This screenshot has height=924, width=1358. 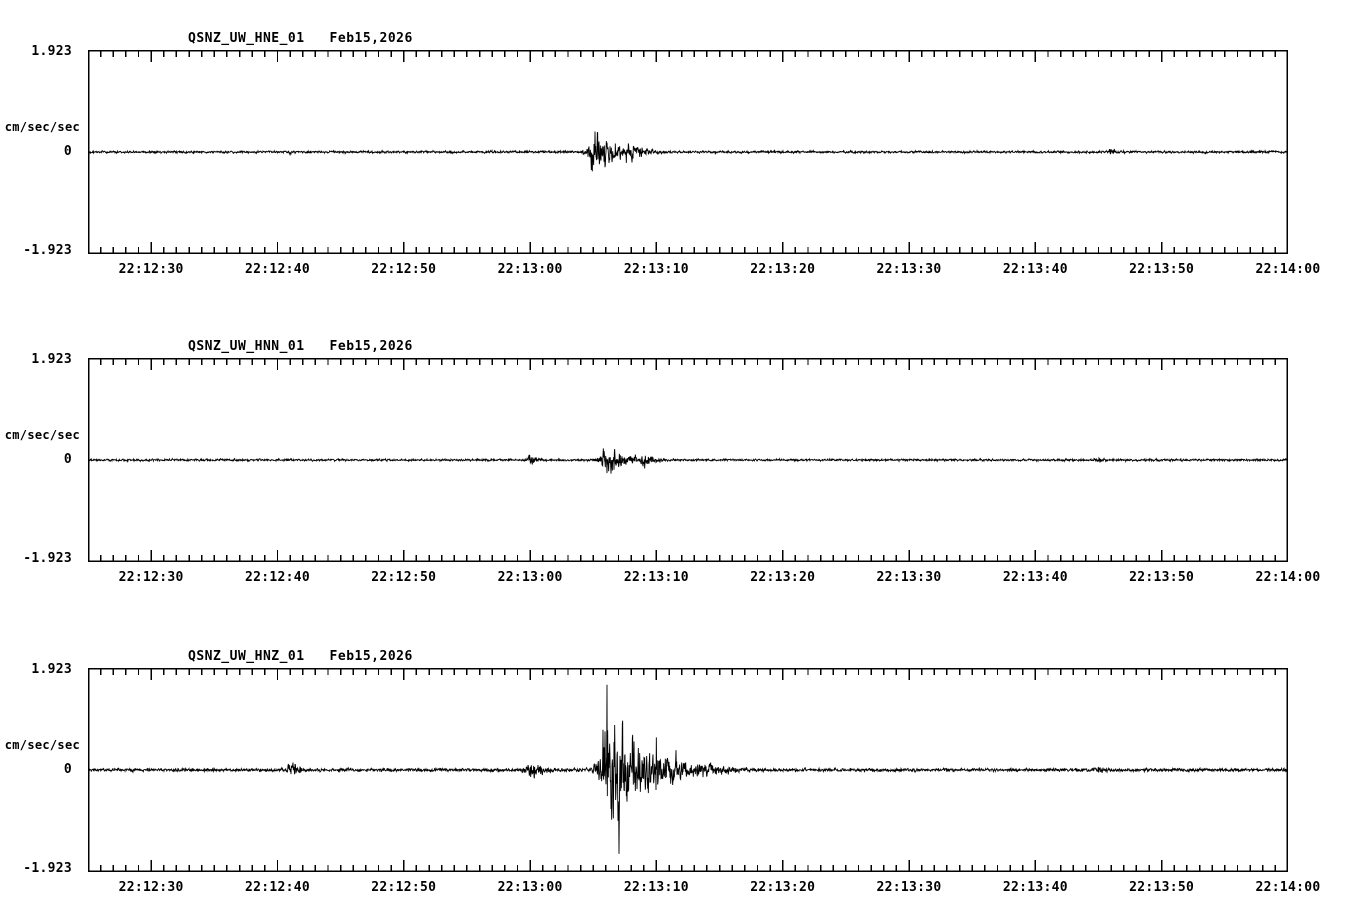 What do you see at coordinates (51, 51) in the screenshot?
I see `y-axis-max-label-hne: 1.923` at bounding box center [51, 51].